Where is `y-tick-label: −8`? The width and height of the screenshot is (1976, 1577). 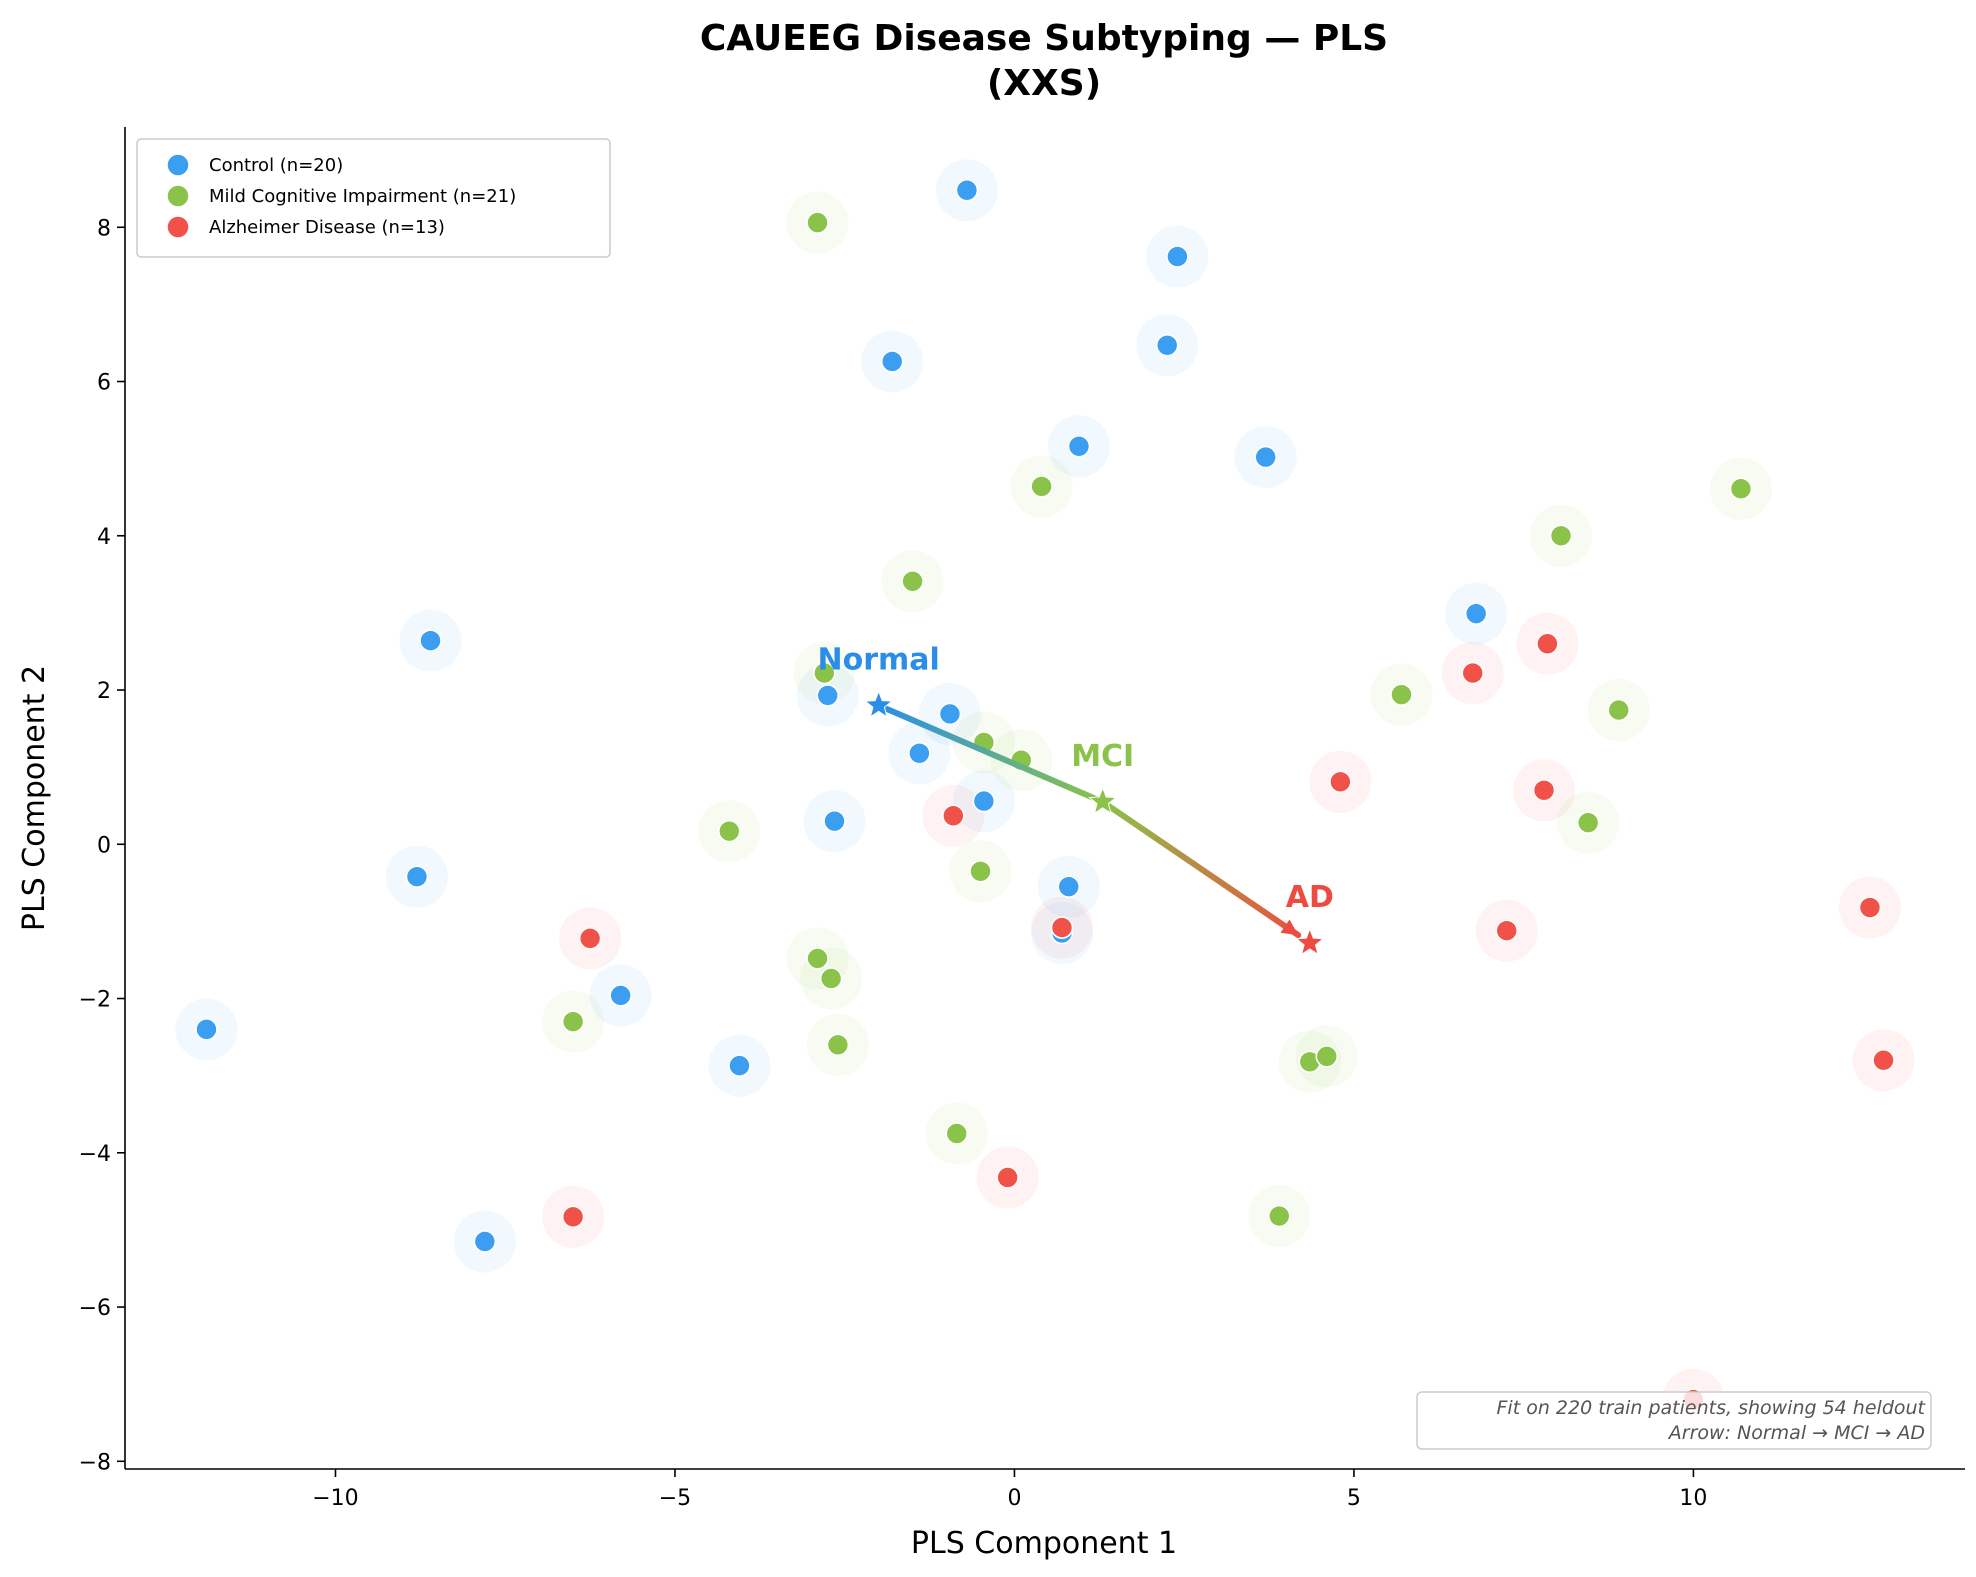 y-tick-label: −8 is located at coordinates (95, 1462).